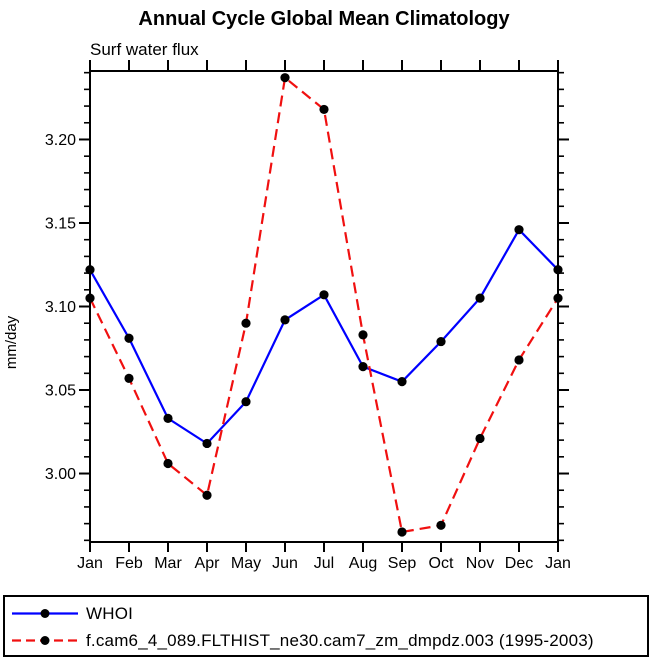  I want to click on y-tick-label: 3.05, so click(60, 391).